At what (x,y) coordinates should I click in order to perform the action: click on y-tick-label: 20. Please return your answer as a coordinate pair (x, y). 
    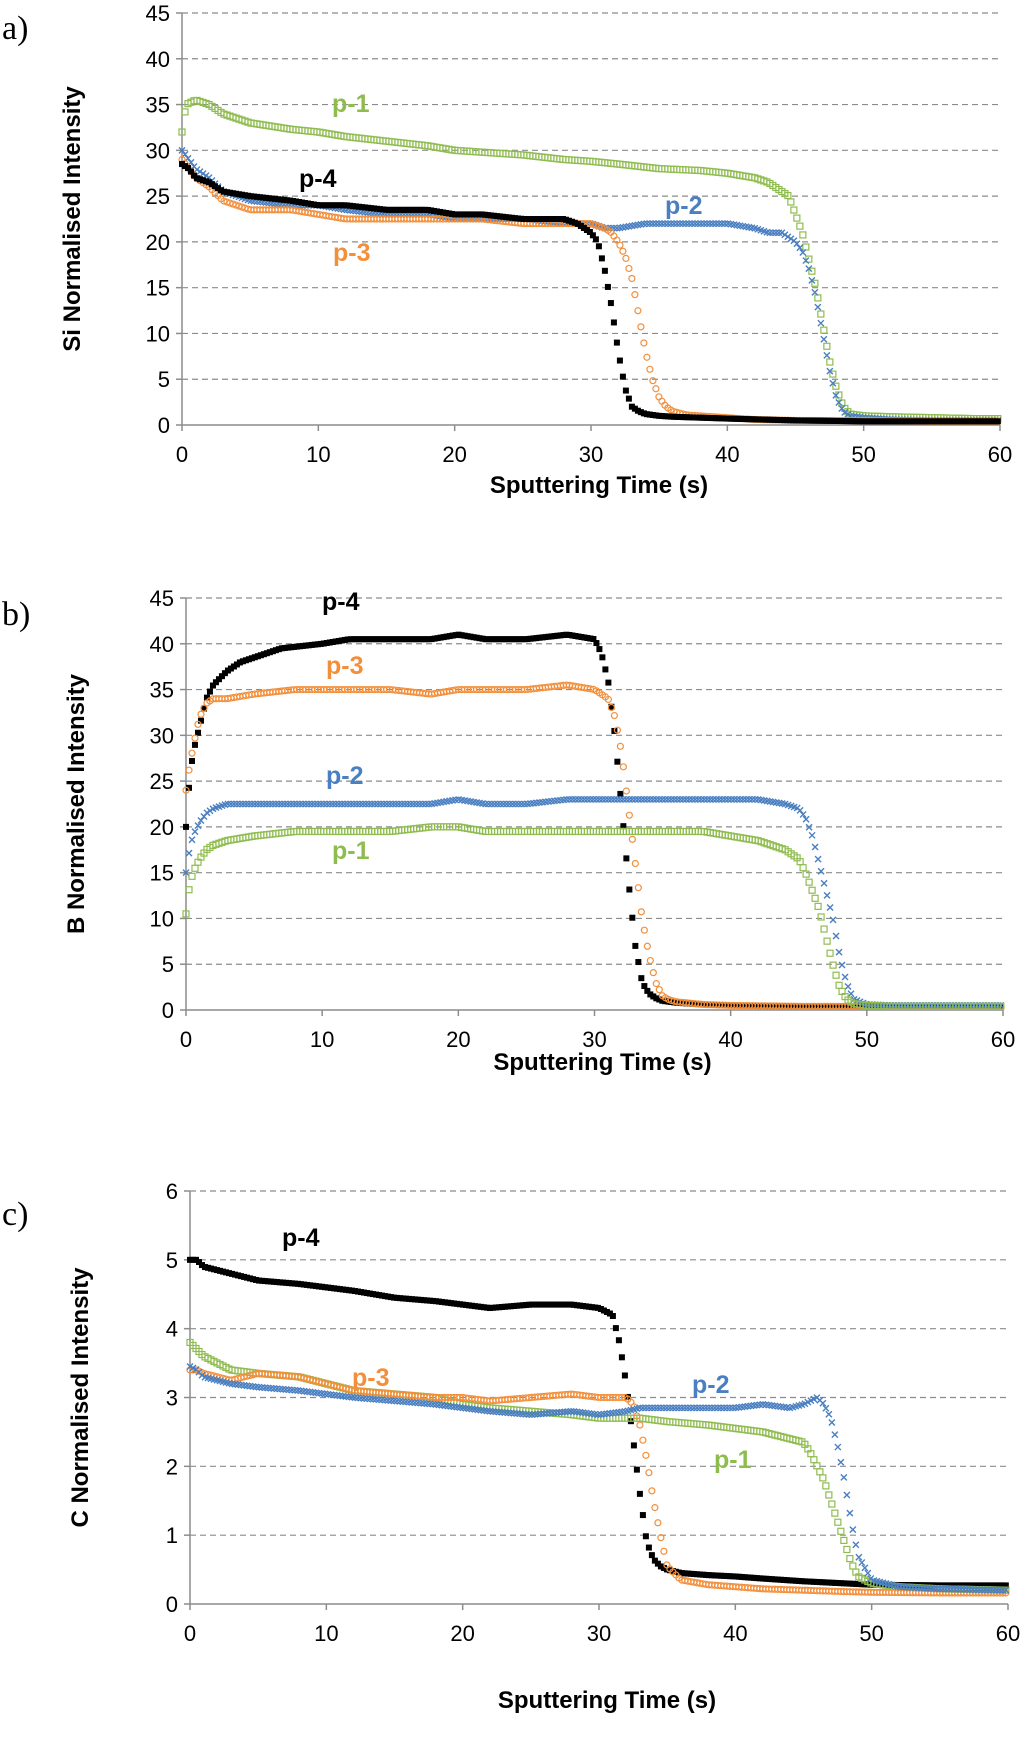
    Looking at the image, I should click on (162, 827).